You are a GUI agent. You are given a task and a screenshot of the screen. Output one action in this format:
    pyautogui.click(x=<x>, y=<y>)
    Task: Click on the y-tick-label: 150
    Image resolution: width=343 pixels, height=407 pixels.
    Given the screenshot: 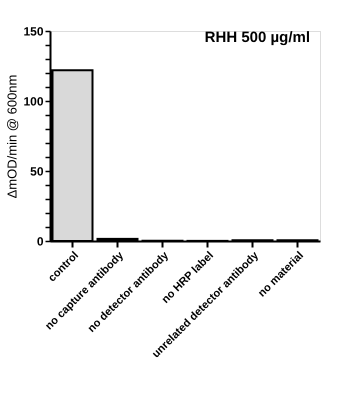 What is the action you would take?
    pyautogui.click(x=33, y=31)
    